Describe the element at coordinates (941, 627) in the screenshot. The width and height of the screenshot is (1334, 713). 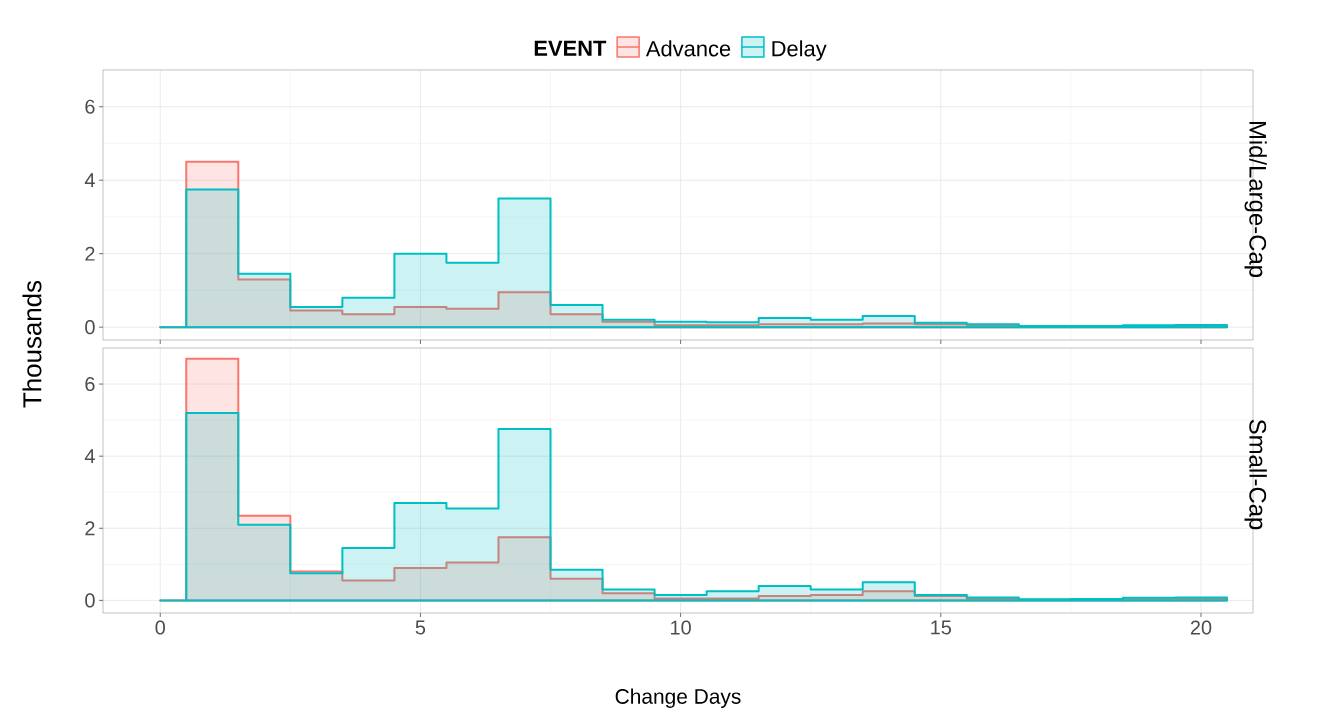
I see `x-tick-label: 15` at that location.